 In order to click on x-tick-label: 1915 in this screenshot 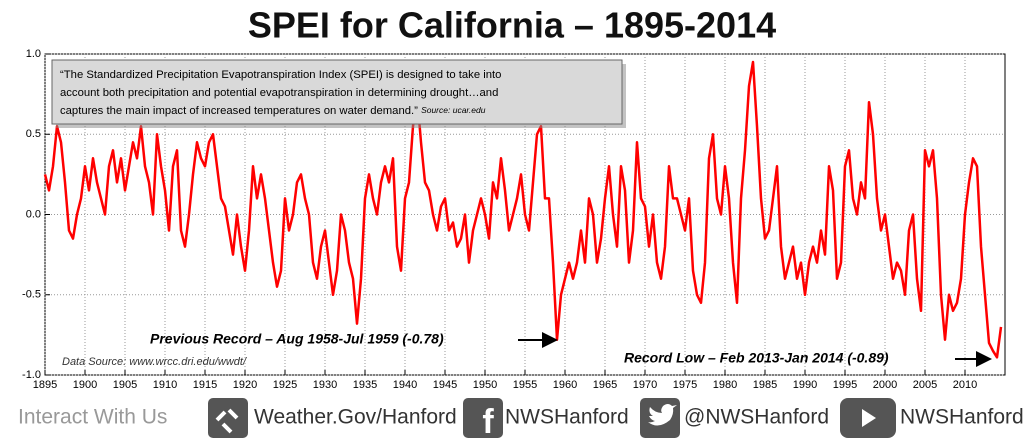, I will do `click(205, 385)`.